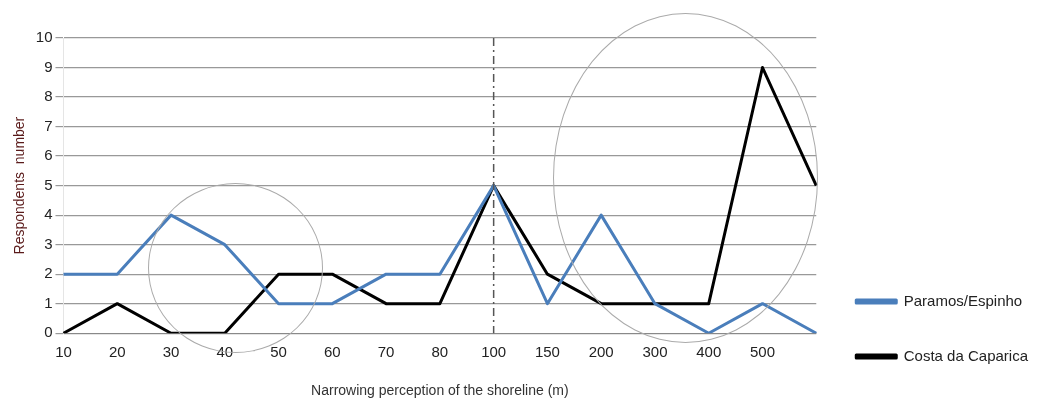  Describe the element at coordinates (386, 352) in the screenshot. I see `x-tick-label: 70` at that location.